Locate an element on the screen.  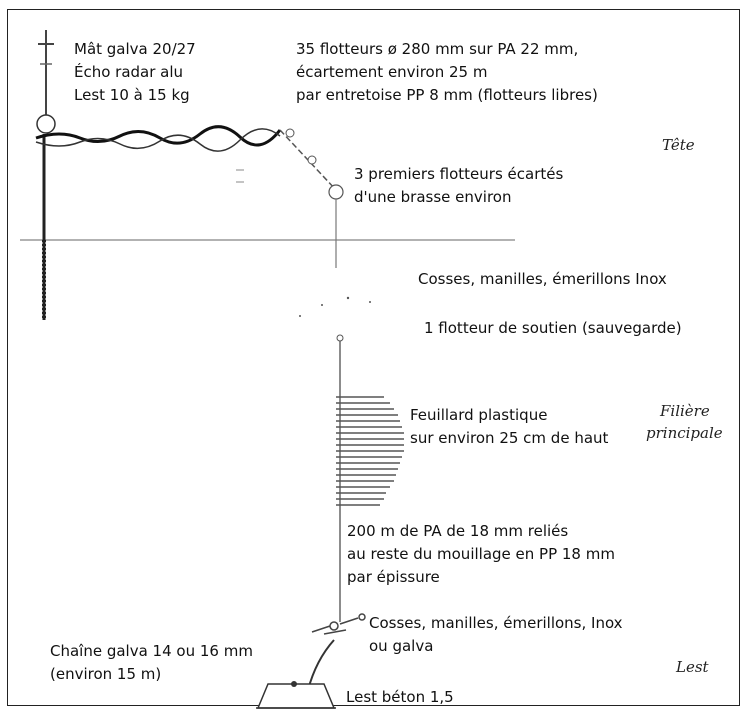
section-filiere-line: principale is located at coordinates (684, 433).